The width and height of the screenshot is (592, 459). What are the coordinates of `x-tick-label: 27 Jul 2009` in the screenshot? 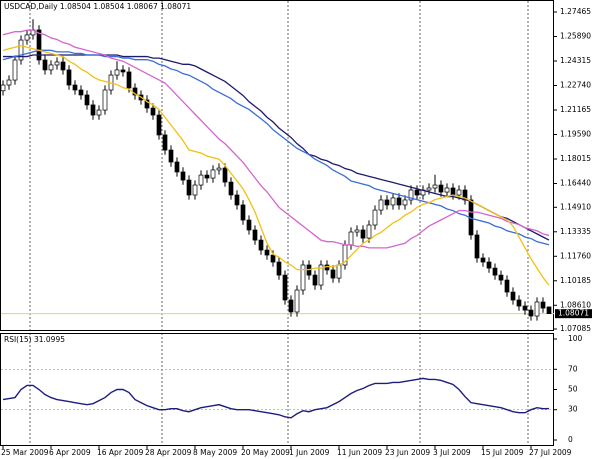 It's located at (550, 452).